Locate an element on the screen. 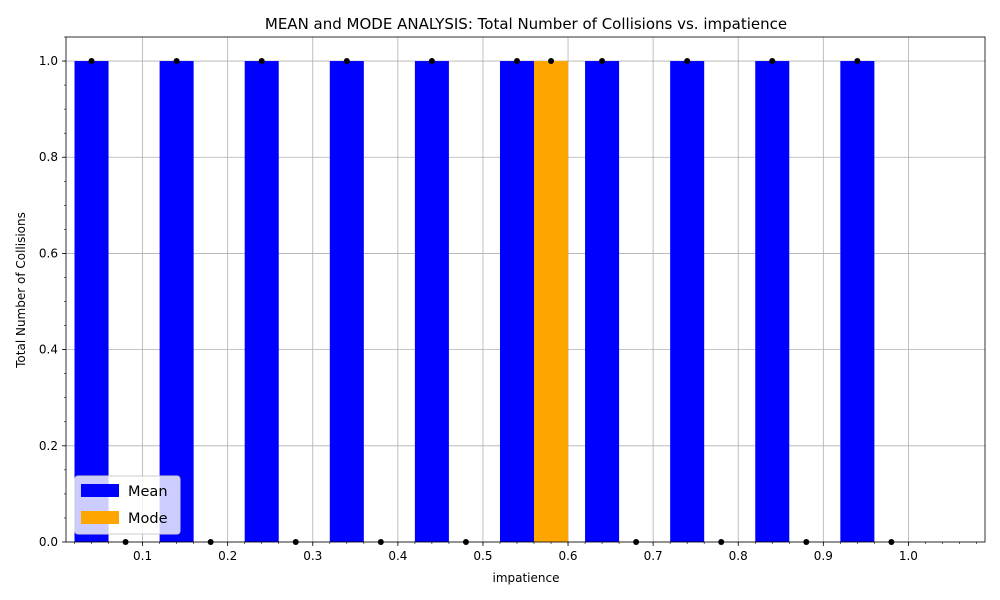  legend-label-mean: Mean is located at coordinates (148, 492).